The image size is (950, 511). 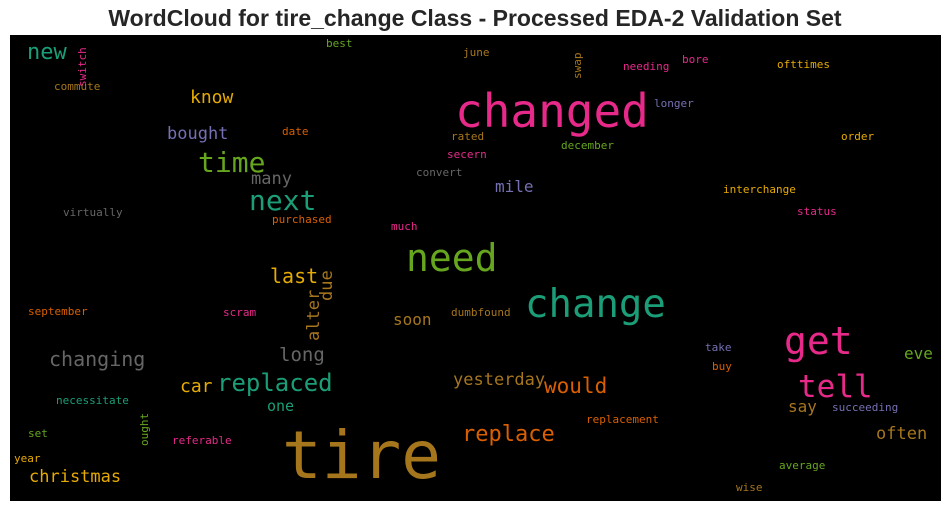 What do you see at coordinates (281, 406) in the screenshot?
I see `word-one: one` at bounding box center [281, 406].